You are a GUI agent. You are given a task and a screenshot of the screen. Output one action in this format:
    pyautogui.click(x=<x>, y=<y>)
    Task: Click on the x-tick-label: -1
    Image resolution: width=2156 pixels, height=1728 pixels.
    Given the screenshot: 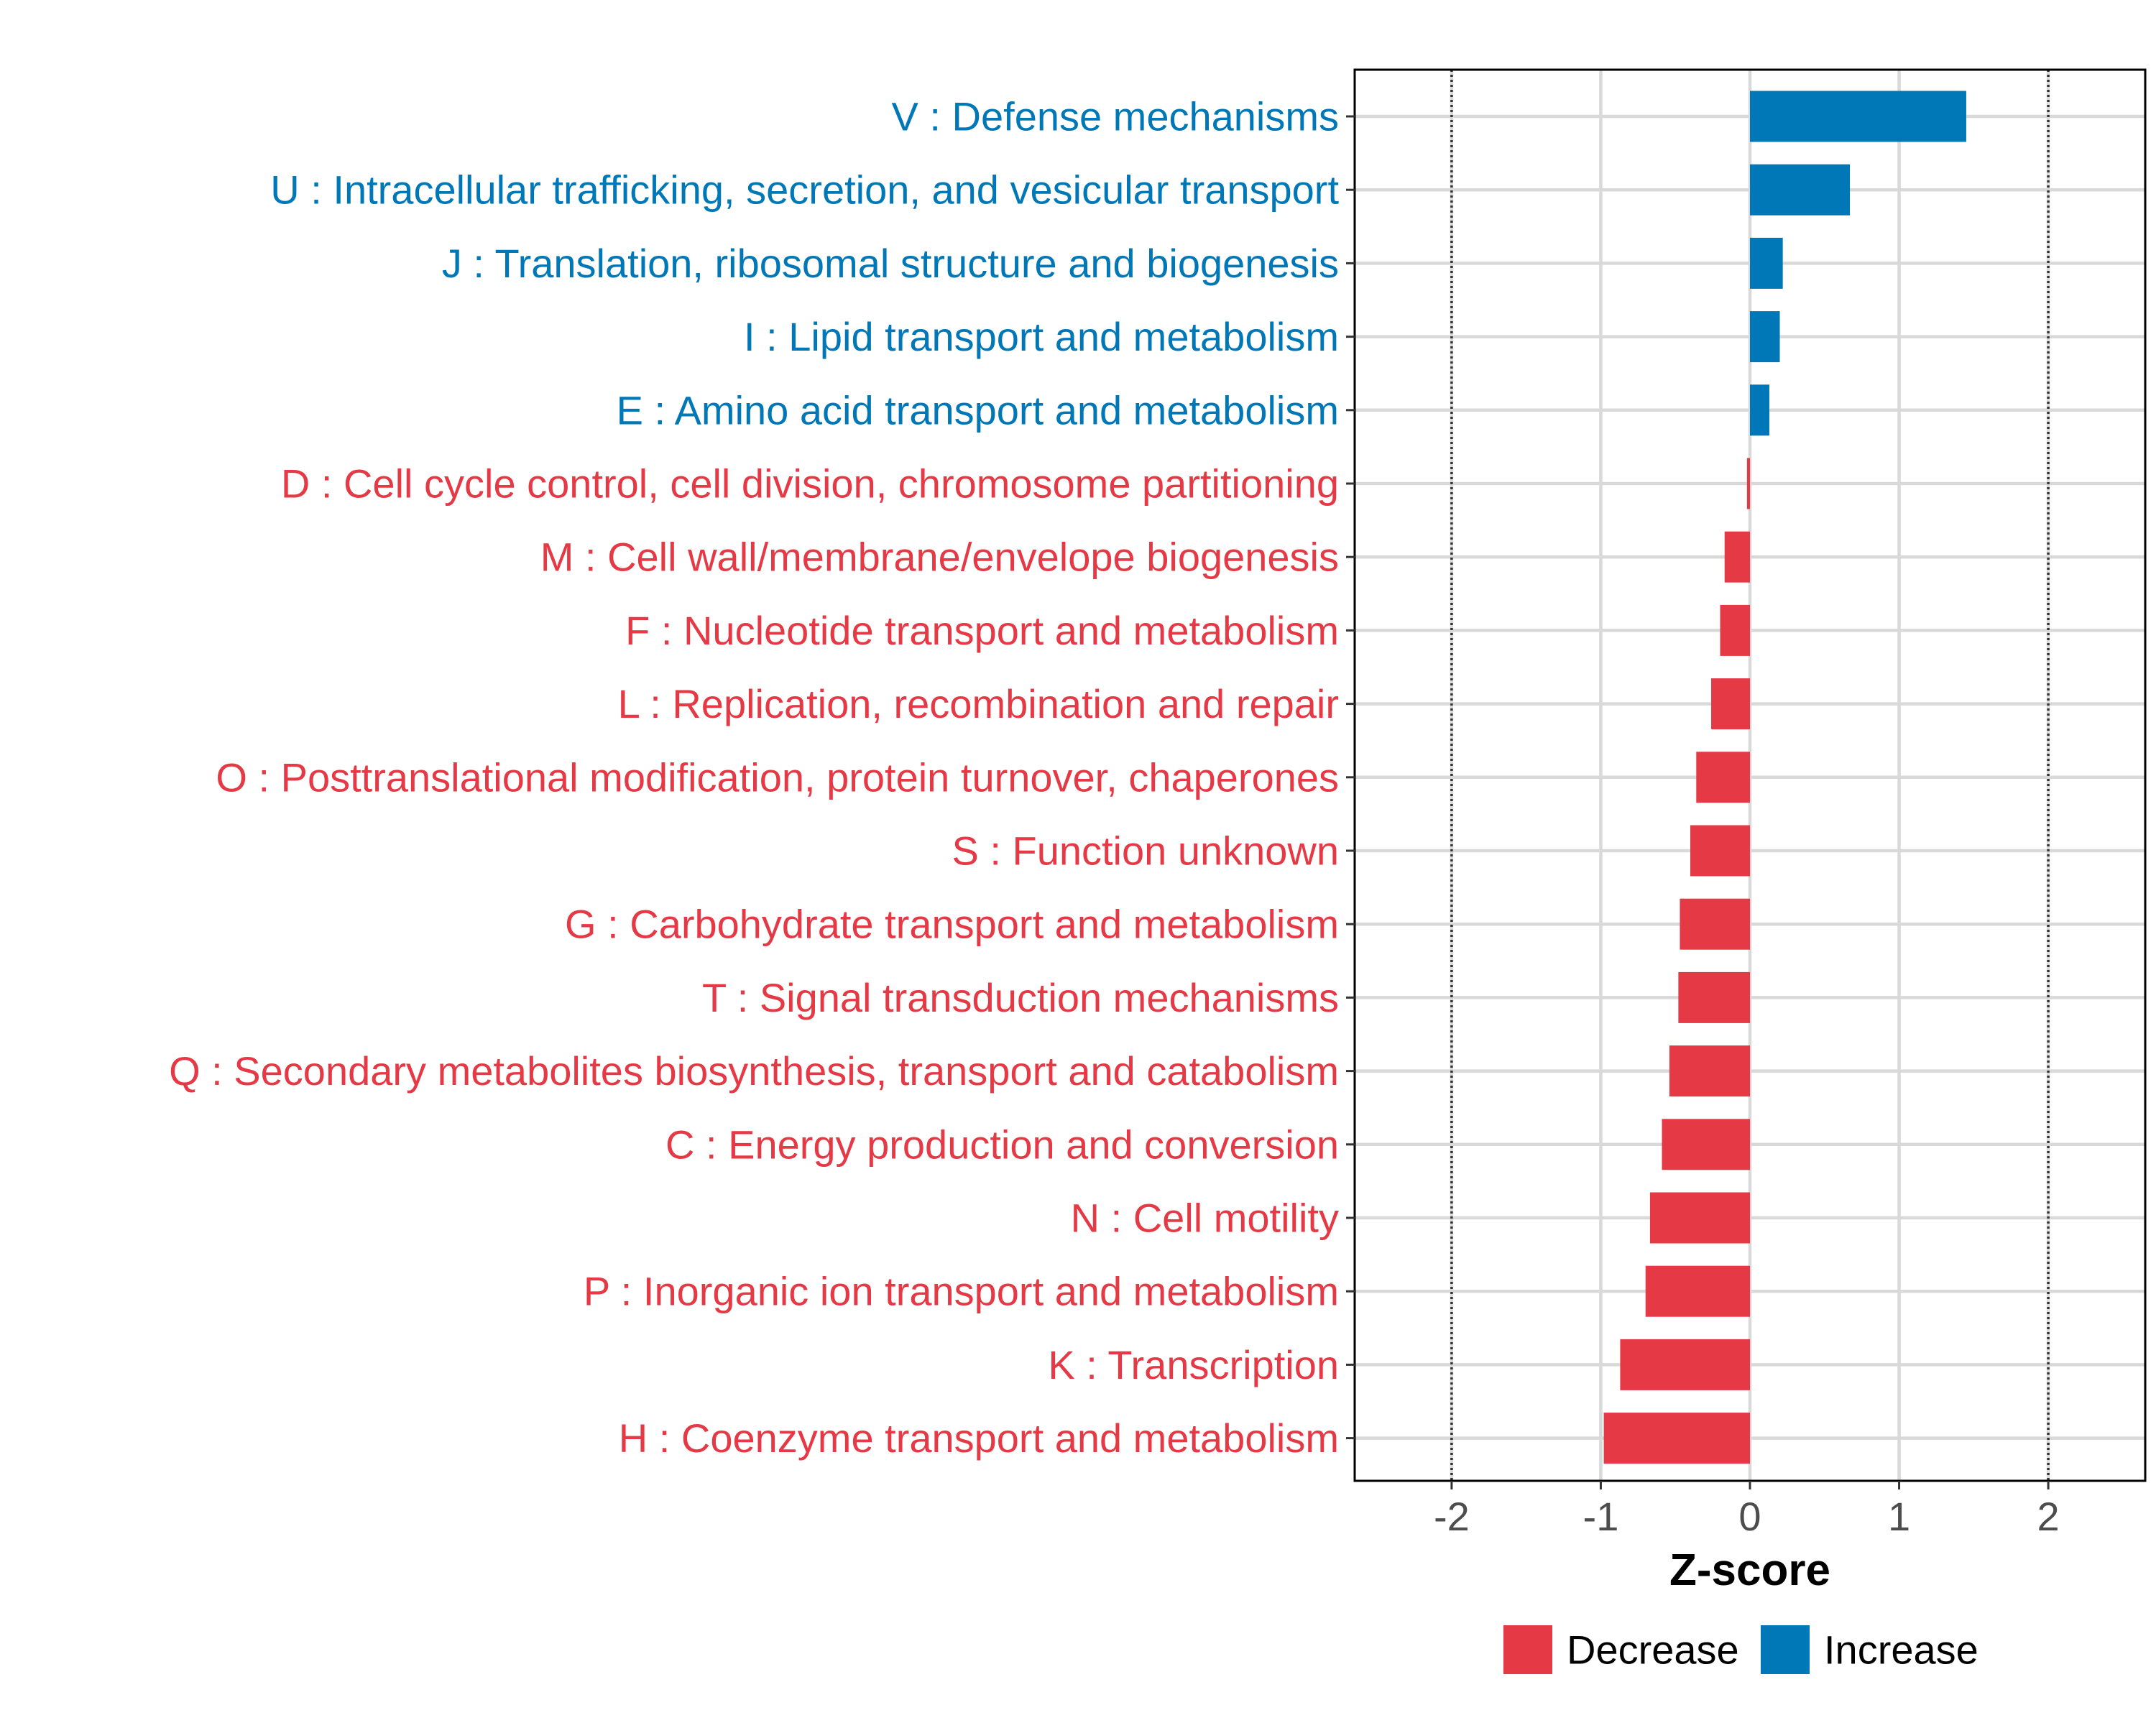 What is the action you would take?
    pyautogui.click(x=1601, y=1517)
    